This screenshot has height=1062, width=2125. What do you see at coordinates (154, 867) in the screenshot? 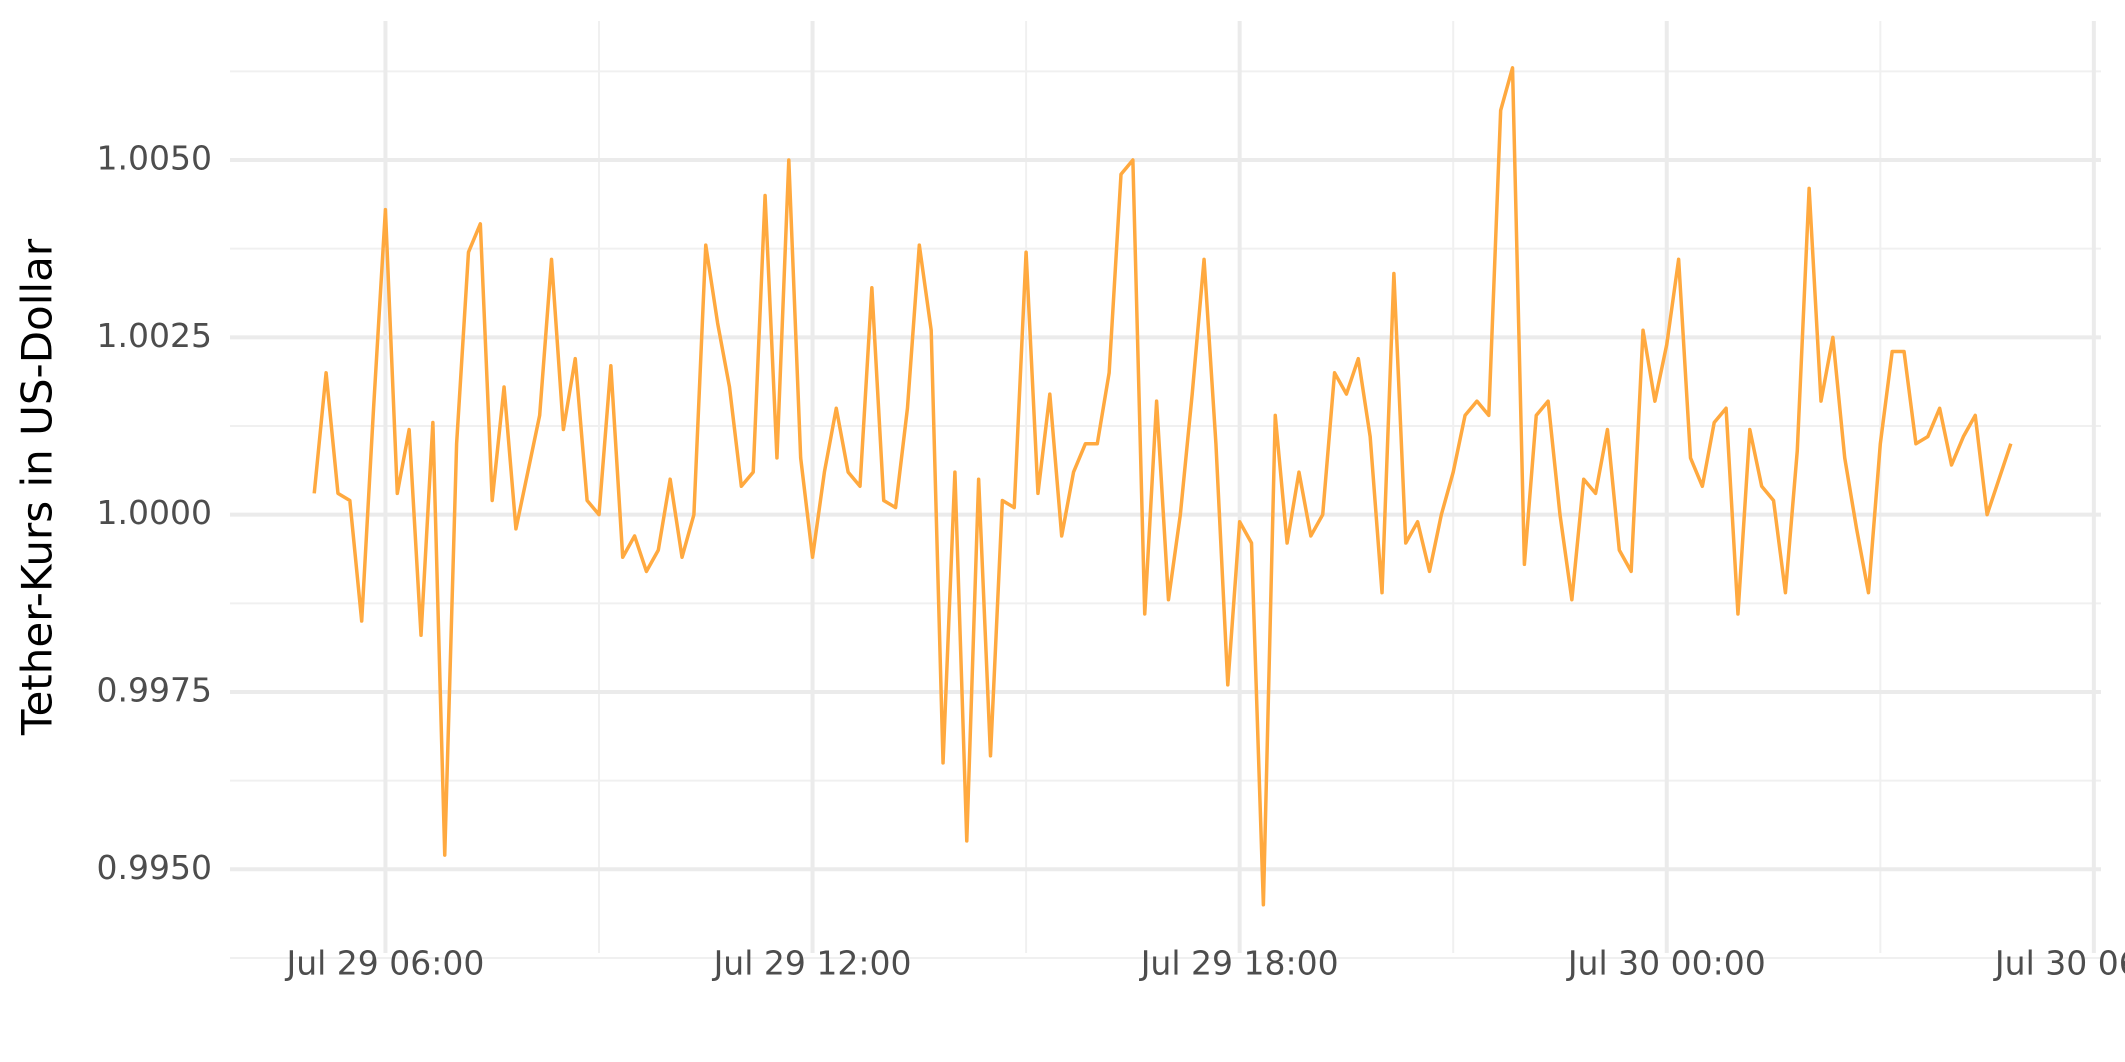
I see `y-tick-label: 0.9950` at bounding box center [154, 867].